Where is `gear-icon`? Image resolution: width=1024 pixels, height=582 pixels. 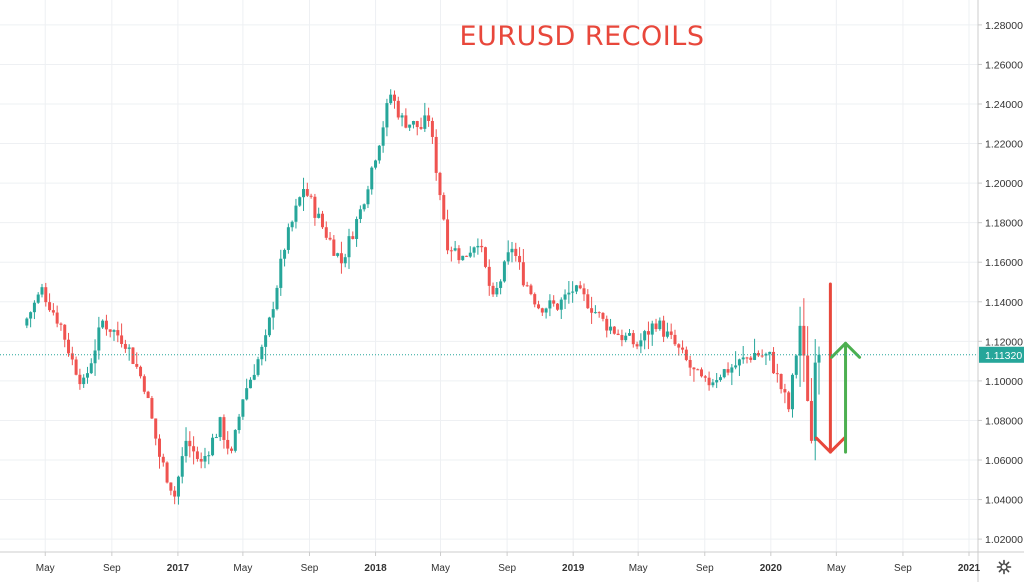 gear-icon is located at coordinates (1004, 567).